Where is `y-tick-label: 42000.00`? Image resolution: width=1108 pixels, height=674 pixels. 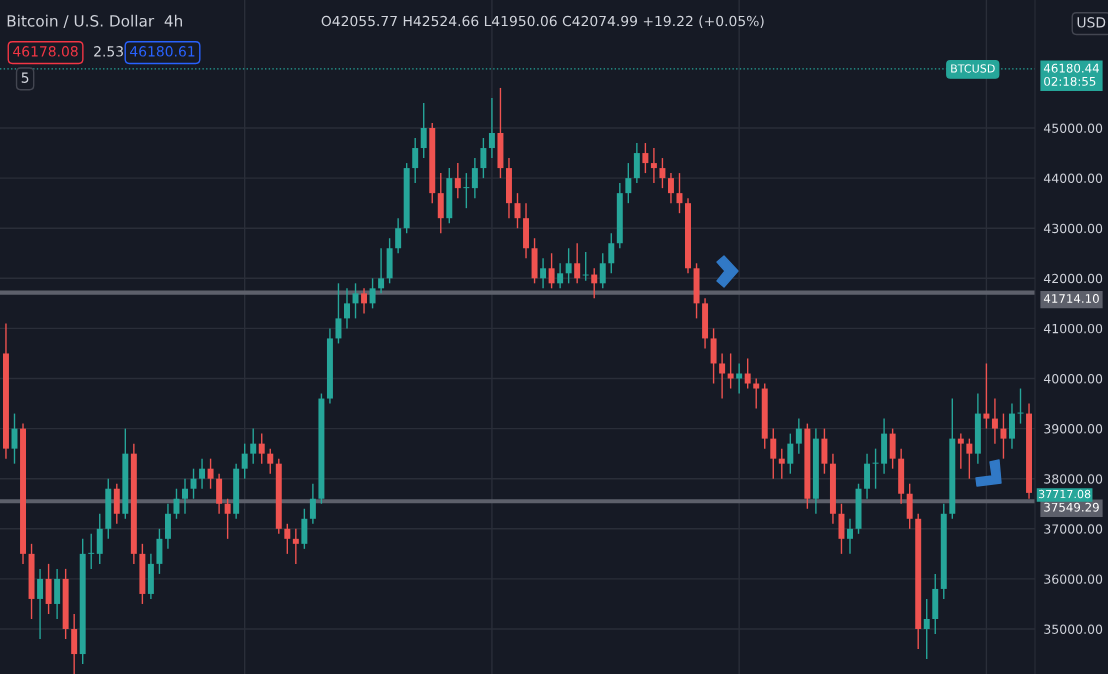 y-tick-label: 42000.00 is located at coordinates (1073, 278).